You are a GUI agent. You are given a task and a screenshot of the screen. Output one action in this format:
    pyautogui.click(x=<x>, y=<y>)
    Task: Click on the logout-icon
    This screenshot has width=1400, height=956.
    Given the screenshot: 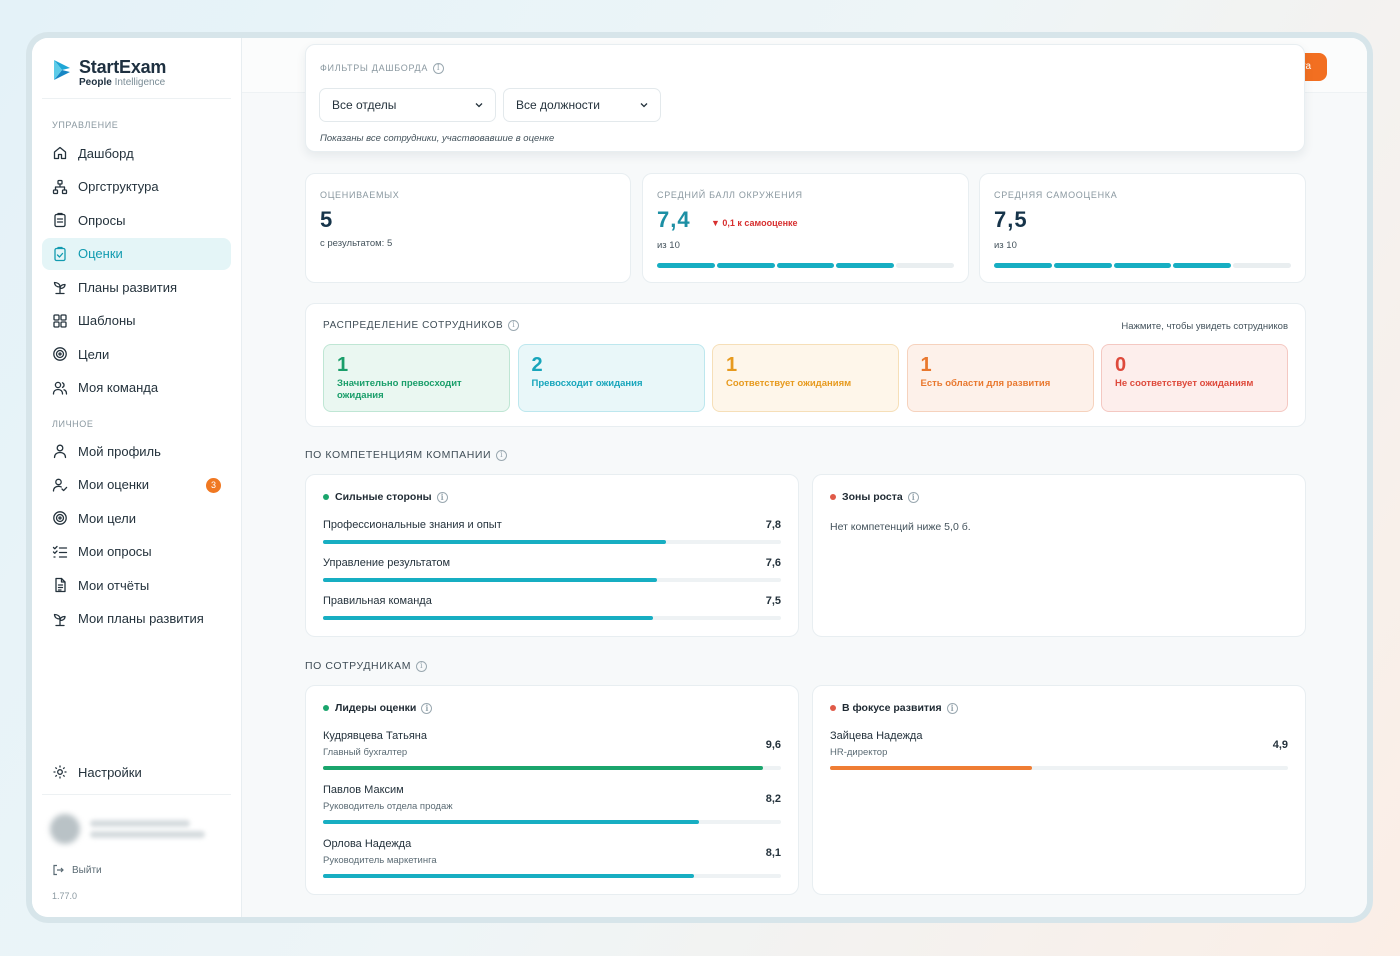 What is the action you would take?
    pyautogui.click(x=58, y=870)
    